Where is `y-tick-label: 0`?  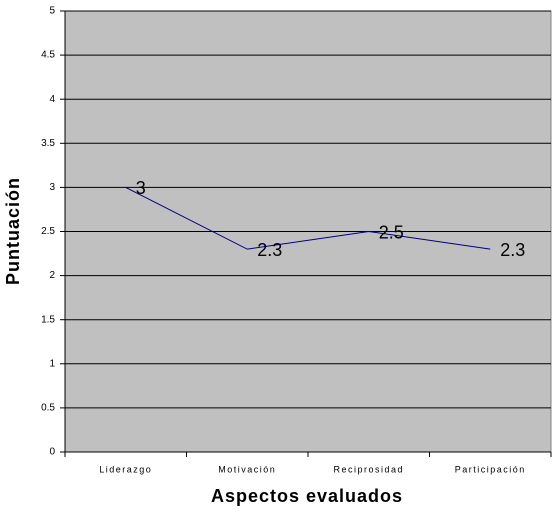
y-tick-label: 0 is located at coordinates (52, 452).